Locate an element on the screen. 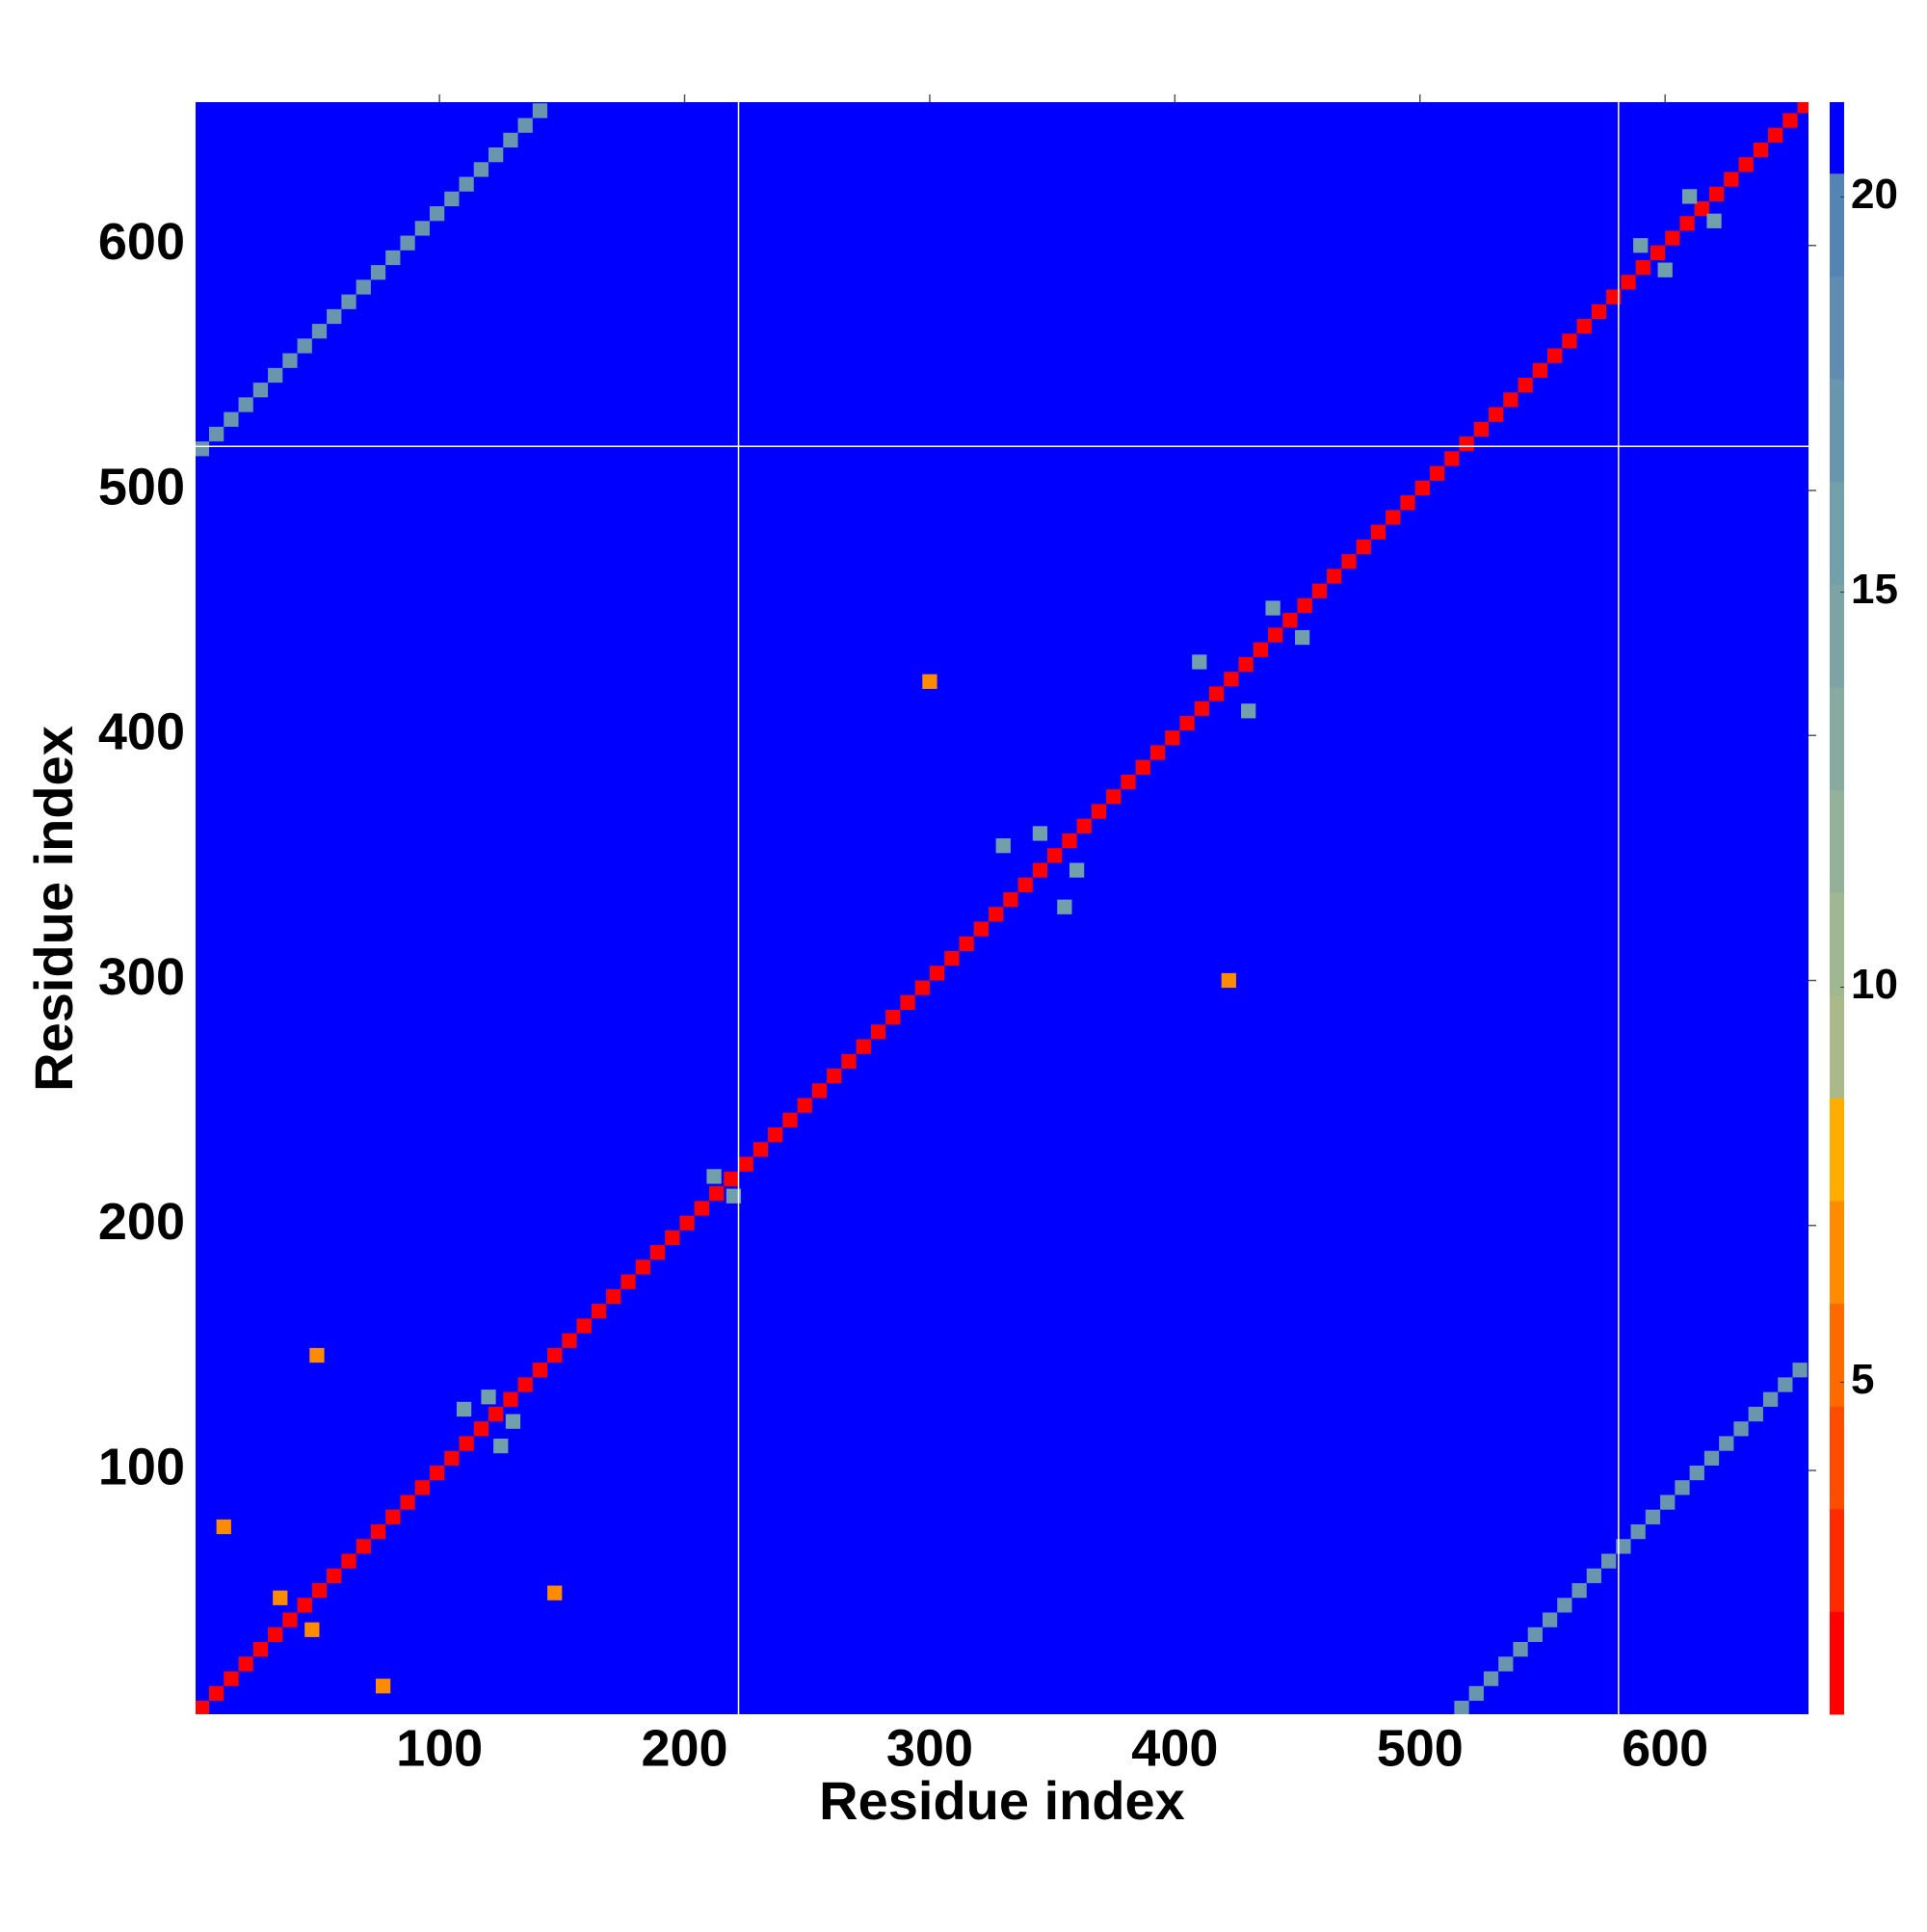  x-axis-label: Residue index is located at coordinates (1002, 1800).